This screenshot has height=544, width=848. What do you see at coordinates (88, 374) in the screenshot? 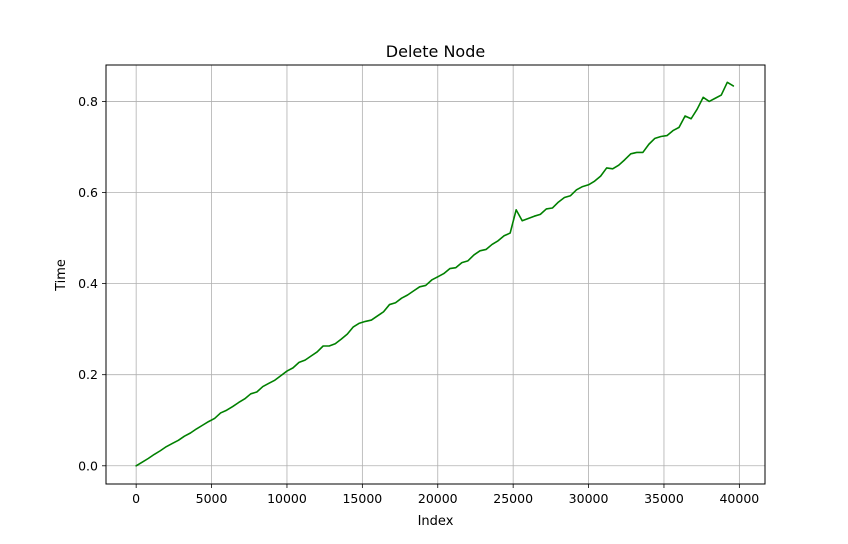
I see `y-tick-label: 0.2` at bounding box center [88, 374].